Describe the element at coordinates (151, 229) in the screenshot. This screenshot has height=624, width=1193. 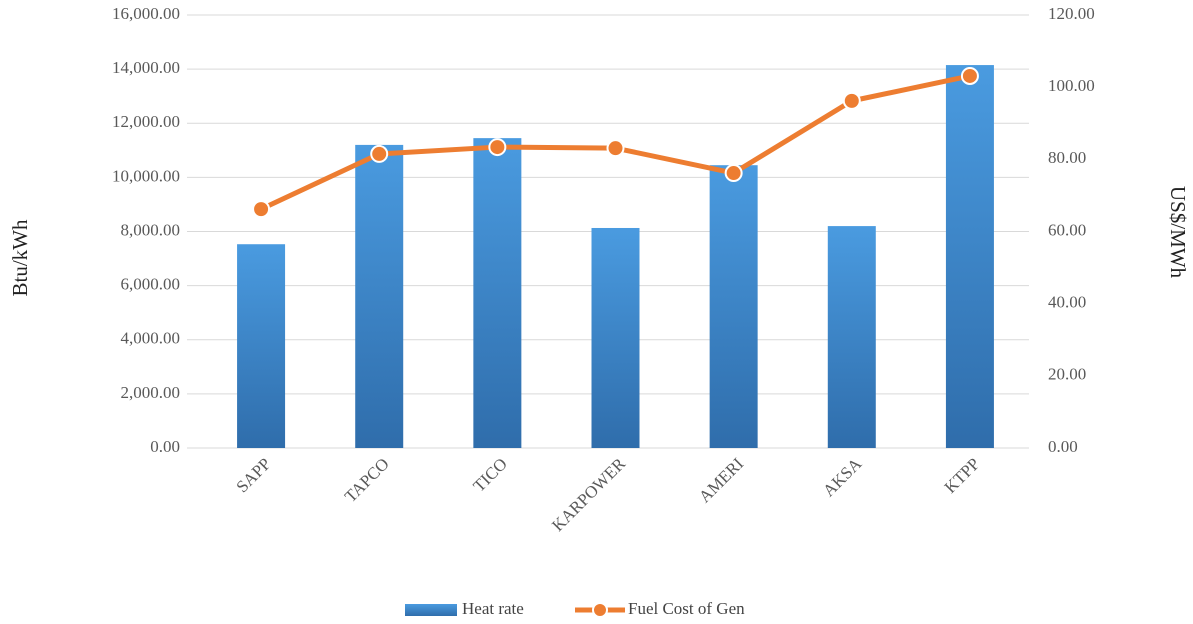
I see `y-tick-label: 8,000.00` at that location.